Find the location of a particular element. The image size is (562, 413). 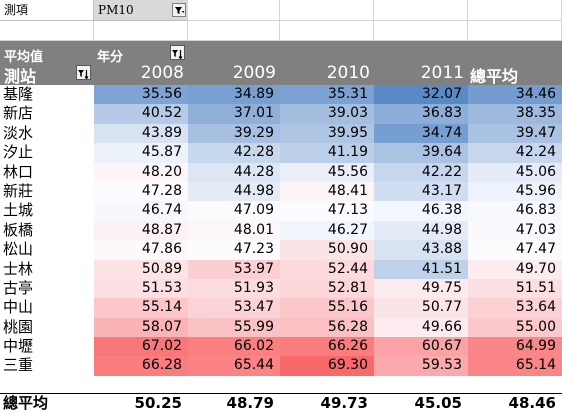

value-cell: 41.51 is located at coordinates (421, 269).